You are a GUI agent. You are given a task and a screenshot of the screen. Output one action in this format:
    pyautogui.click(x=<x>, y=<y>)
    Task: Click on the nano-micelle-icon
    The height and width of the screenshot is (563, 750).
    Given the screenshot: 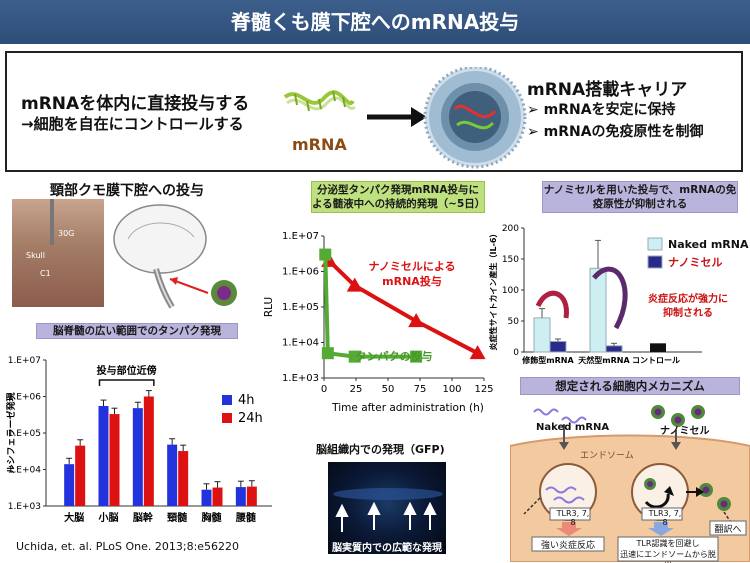 What is the action you would take?
    pyautogui.click(x=678, y=416)
    